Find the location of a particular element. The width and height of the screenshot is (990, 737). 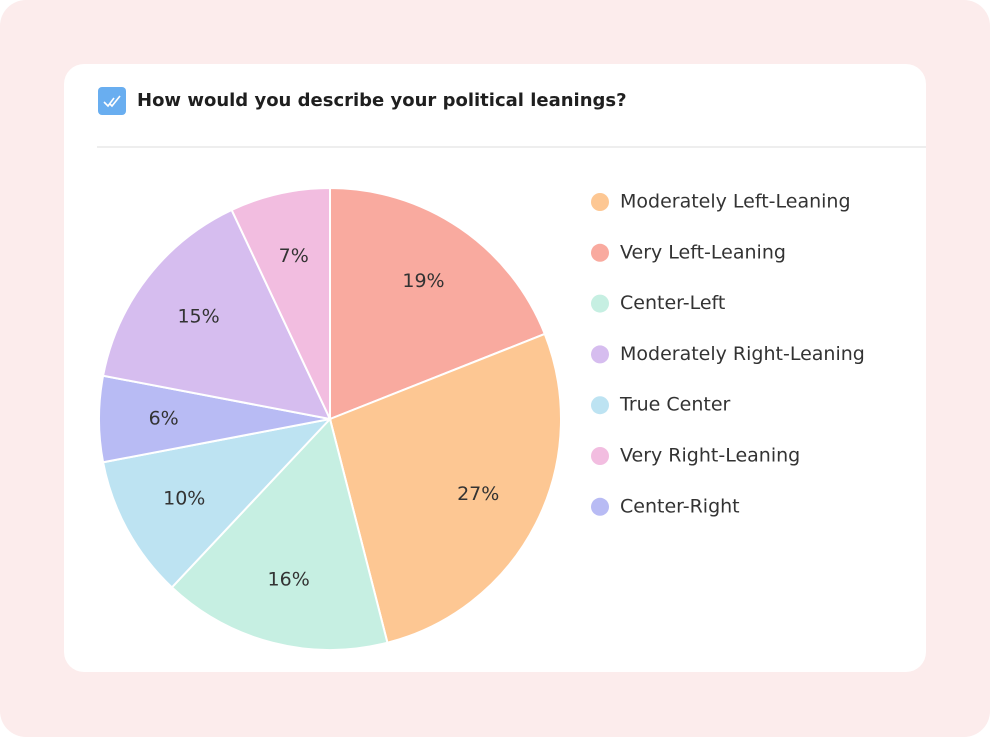

slice-label: 6% is located at coordinates (164, 419).